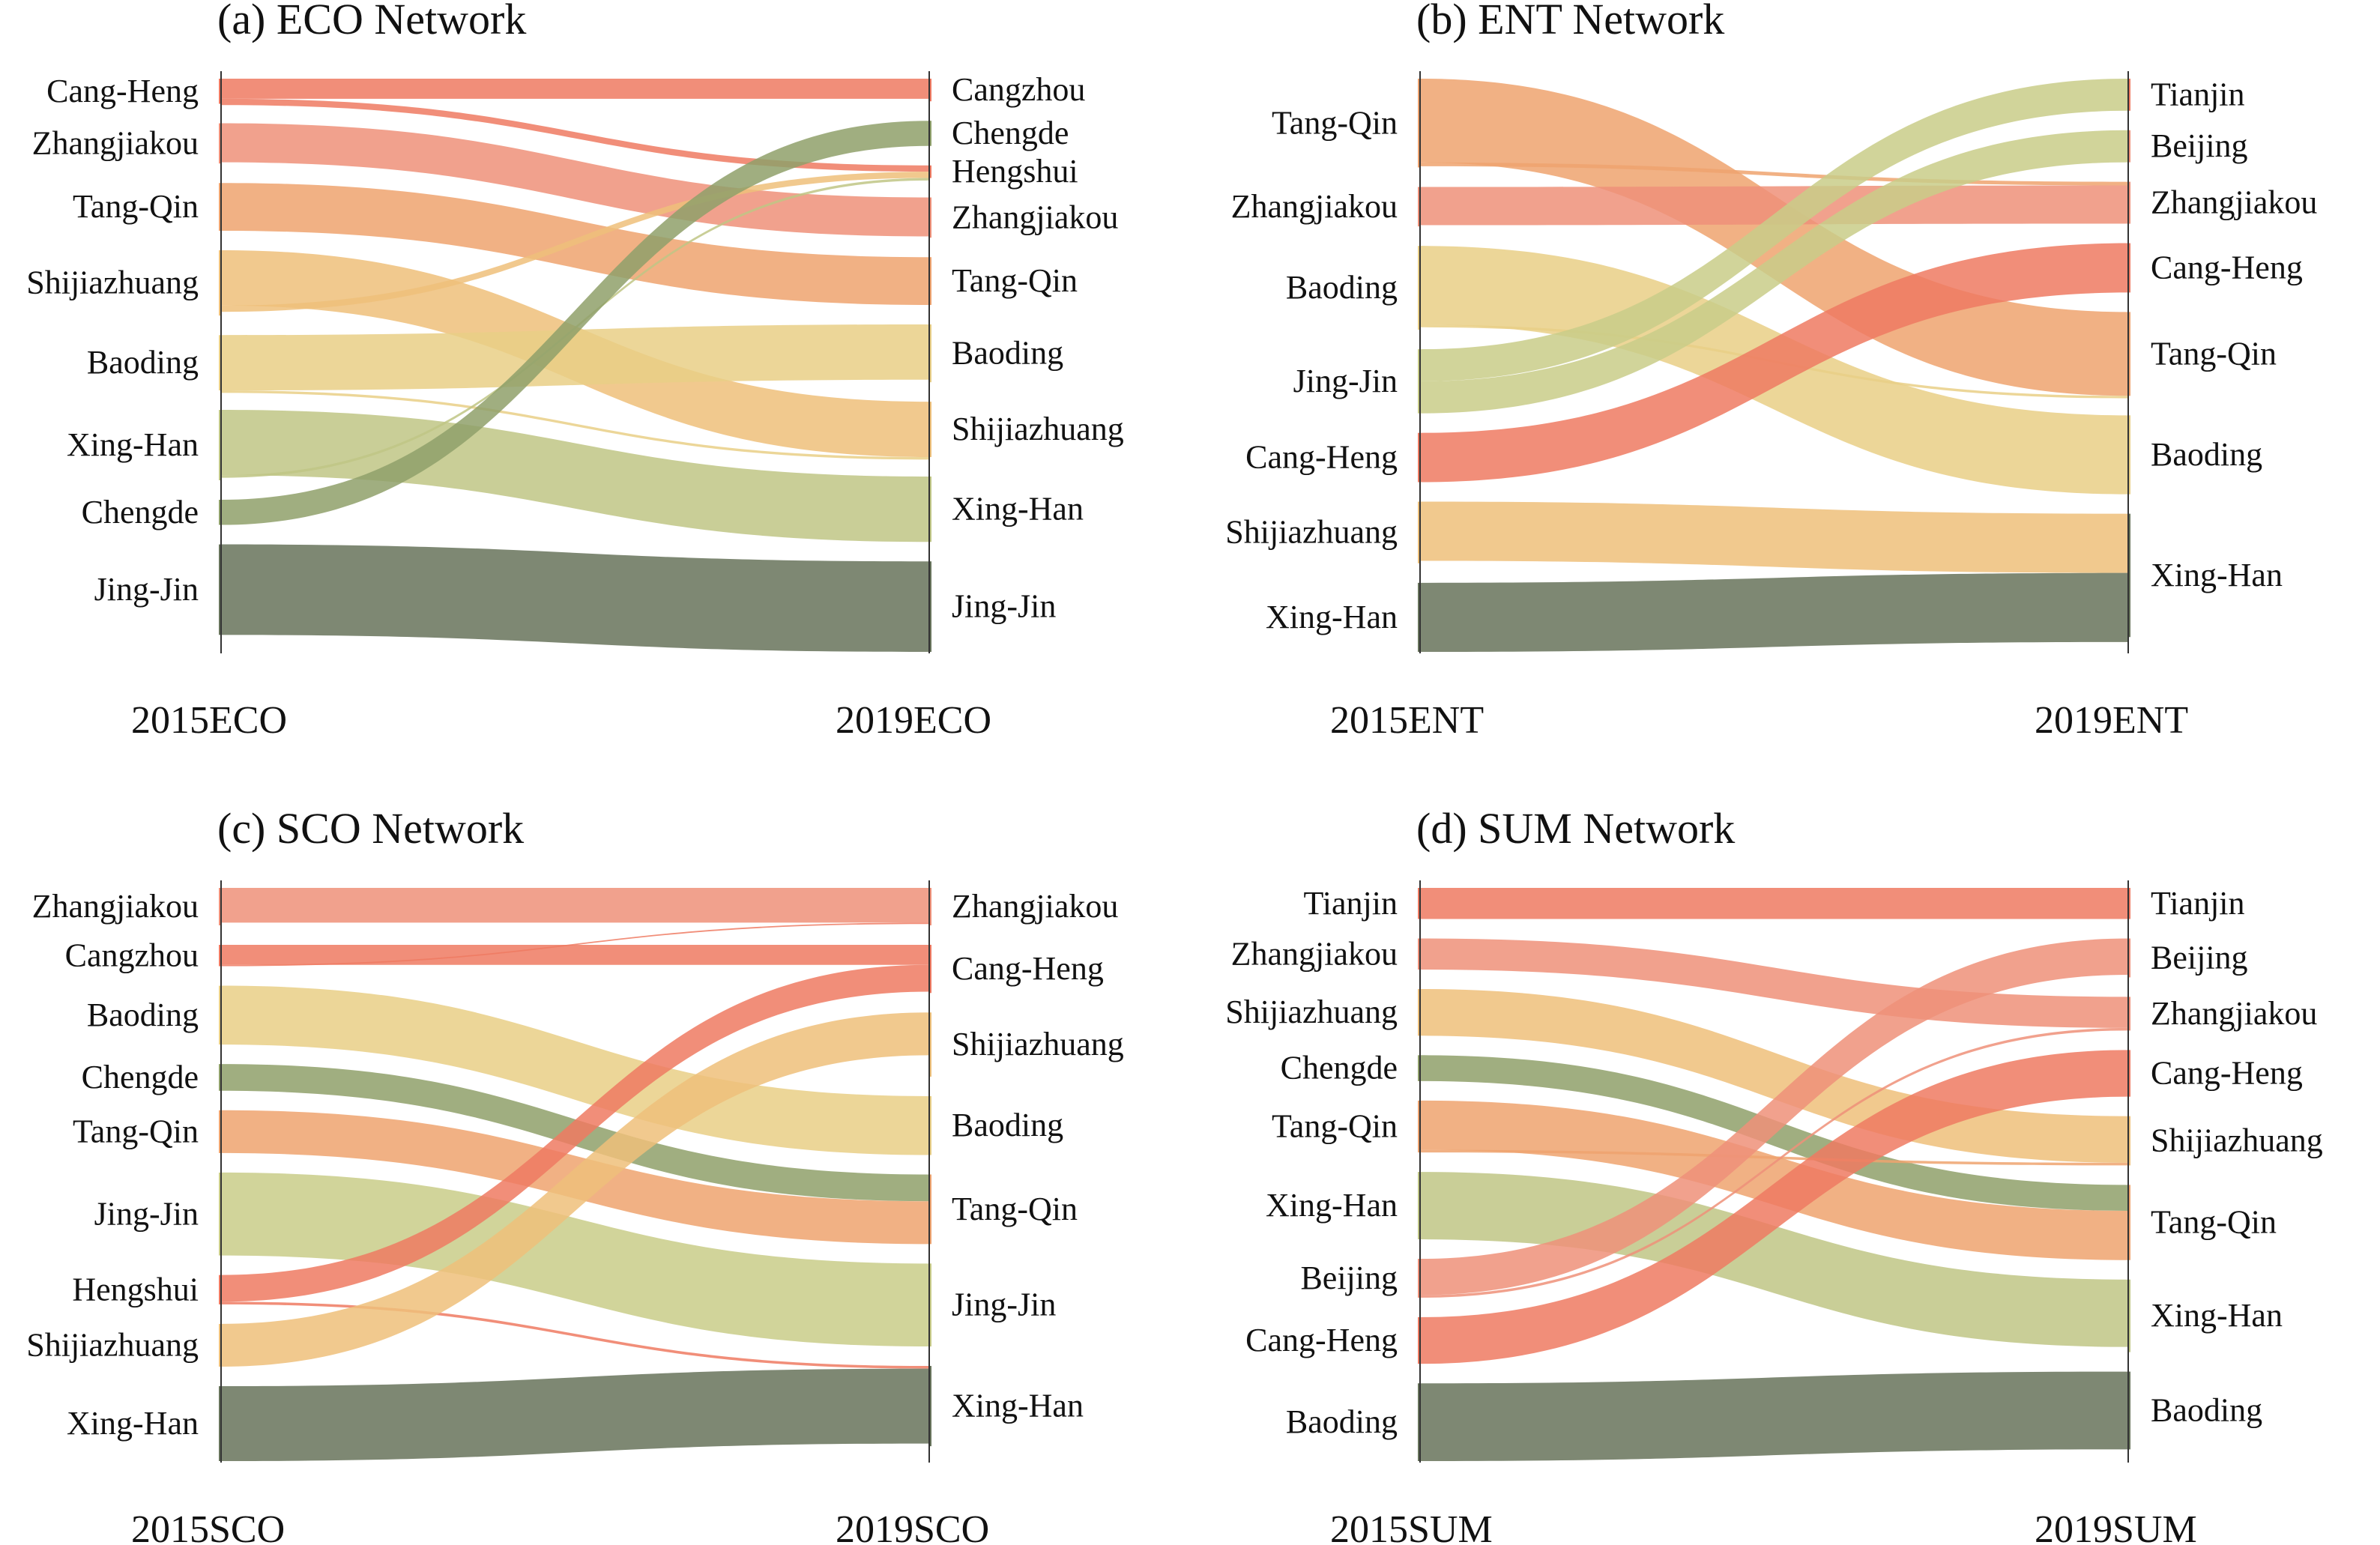  I want to click on flow-cangzhou-to-zhangjiakou, so click(575, 944).